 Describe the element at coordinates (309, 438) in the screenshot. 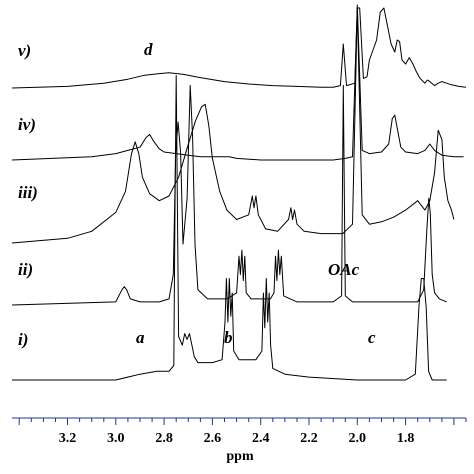

I see `x-tick-label: 2.2` at that location.